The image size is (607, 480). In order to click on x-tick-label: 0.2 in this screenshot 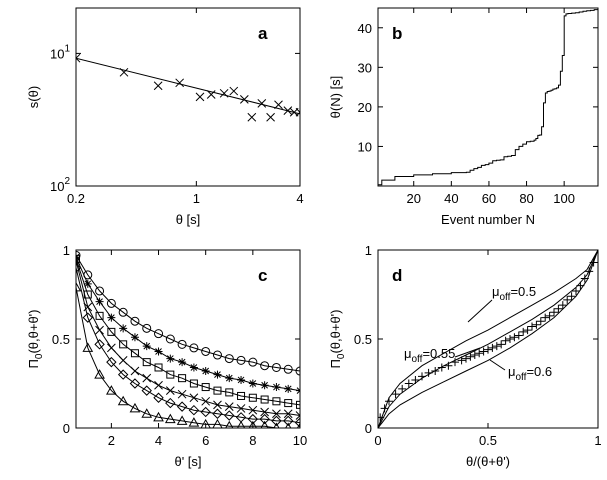, I will do `click(76, 198)`.